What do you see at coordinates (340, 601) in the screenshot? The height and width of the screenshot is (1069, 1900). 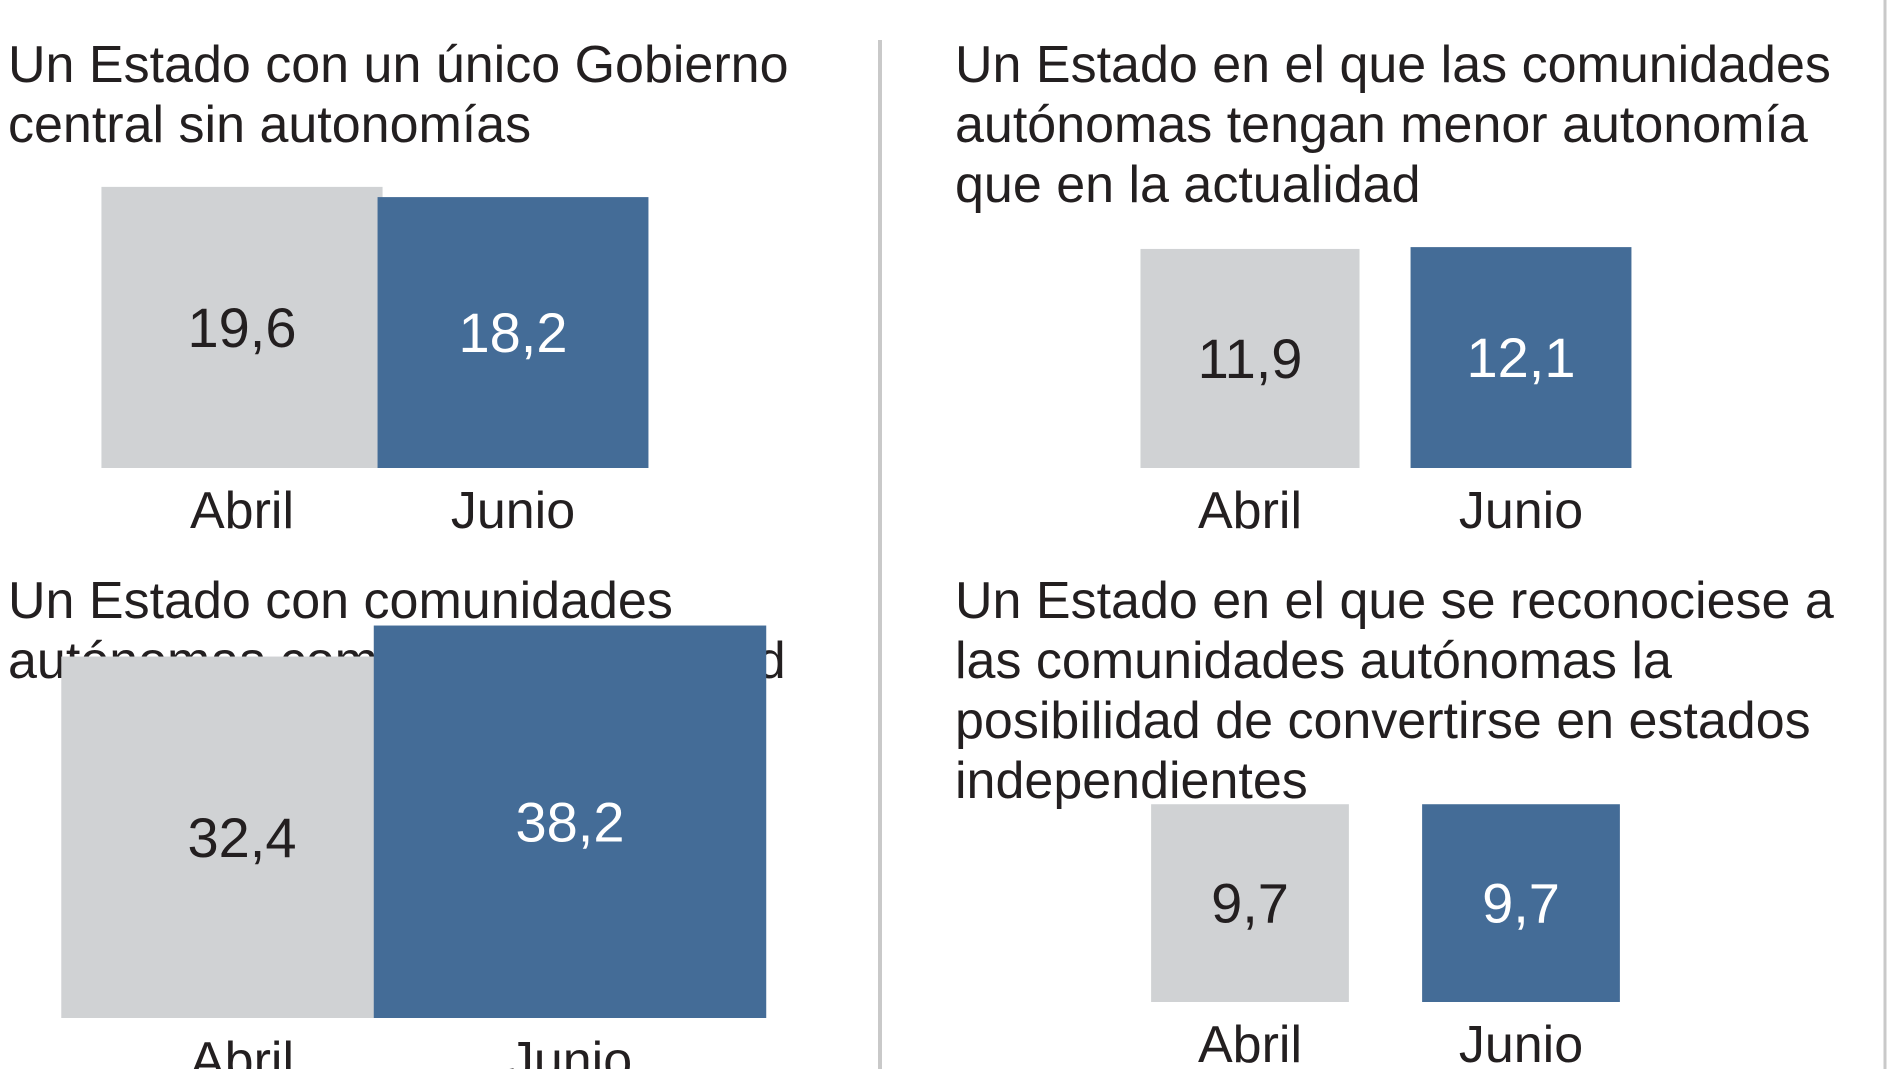 I see `panel-title-line: Un Estado con comunidades` at bounding box center [340, 601].